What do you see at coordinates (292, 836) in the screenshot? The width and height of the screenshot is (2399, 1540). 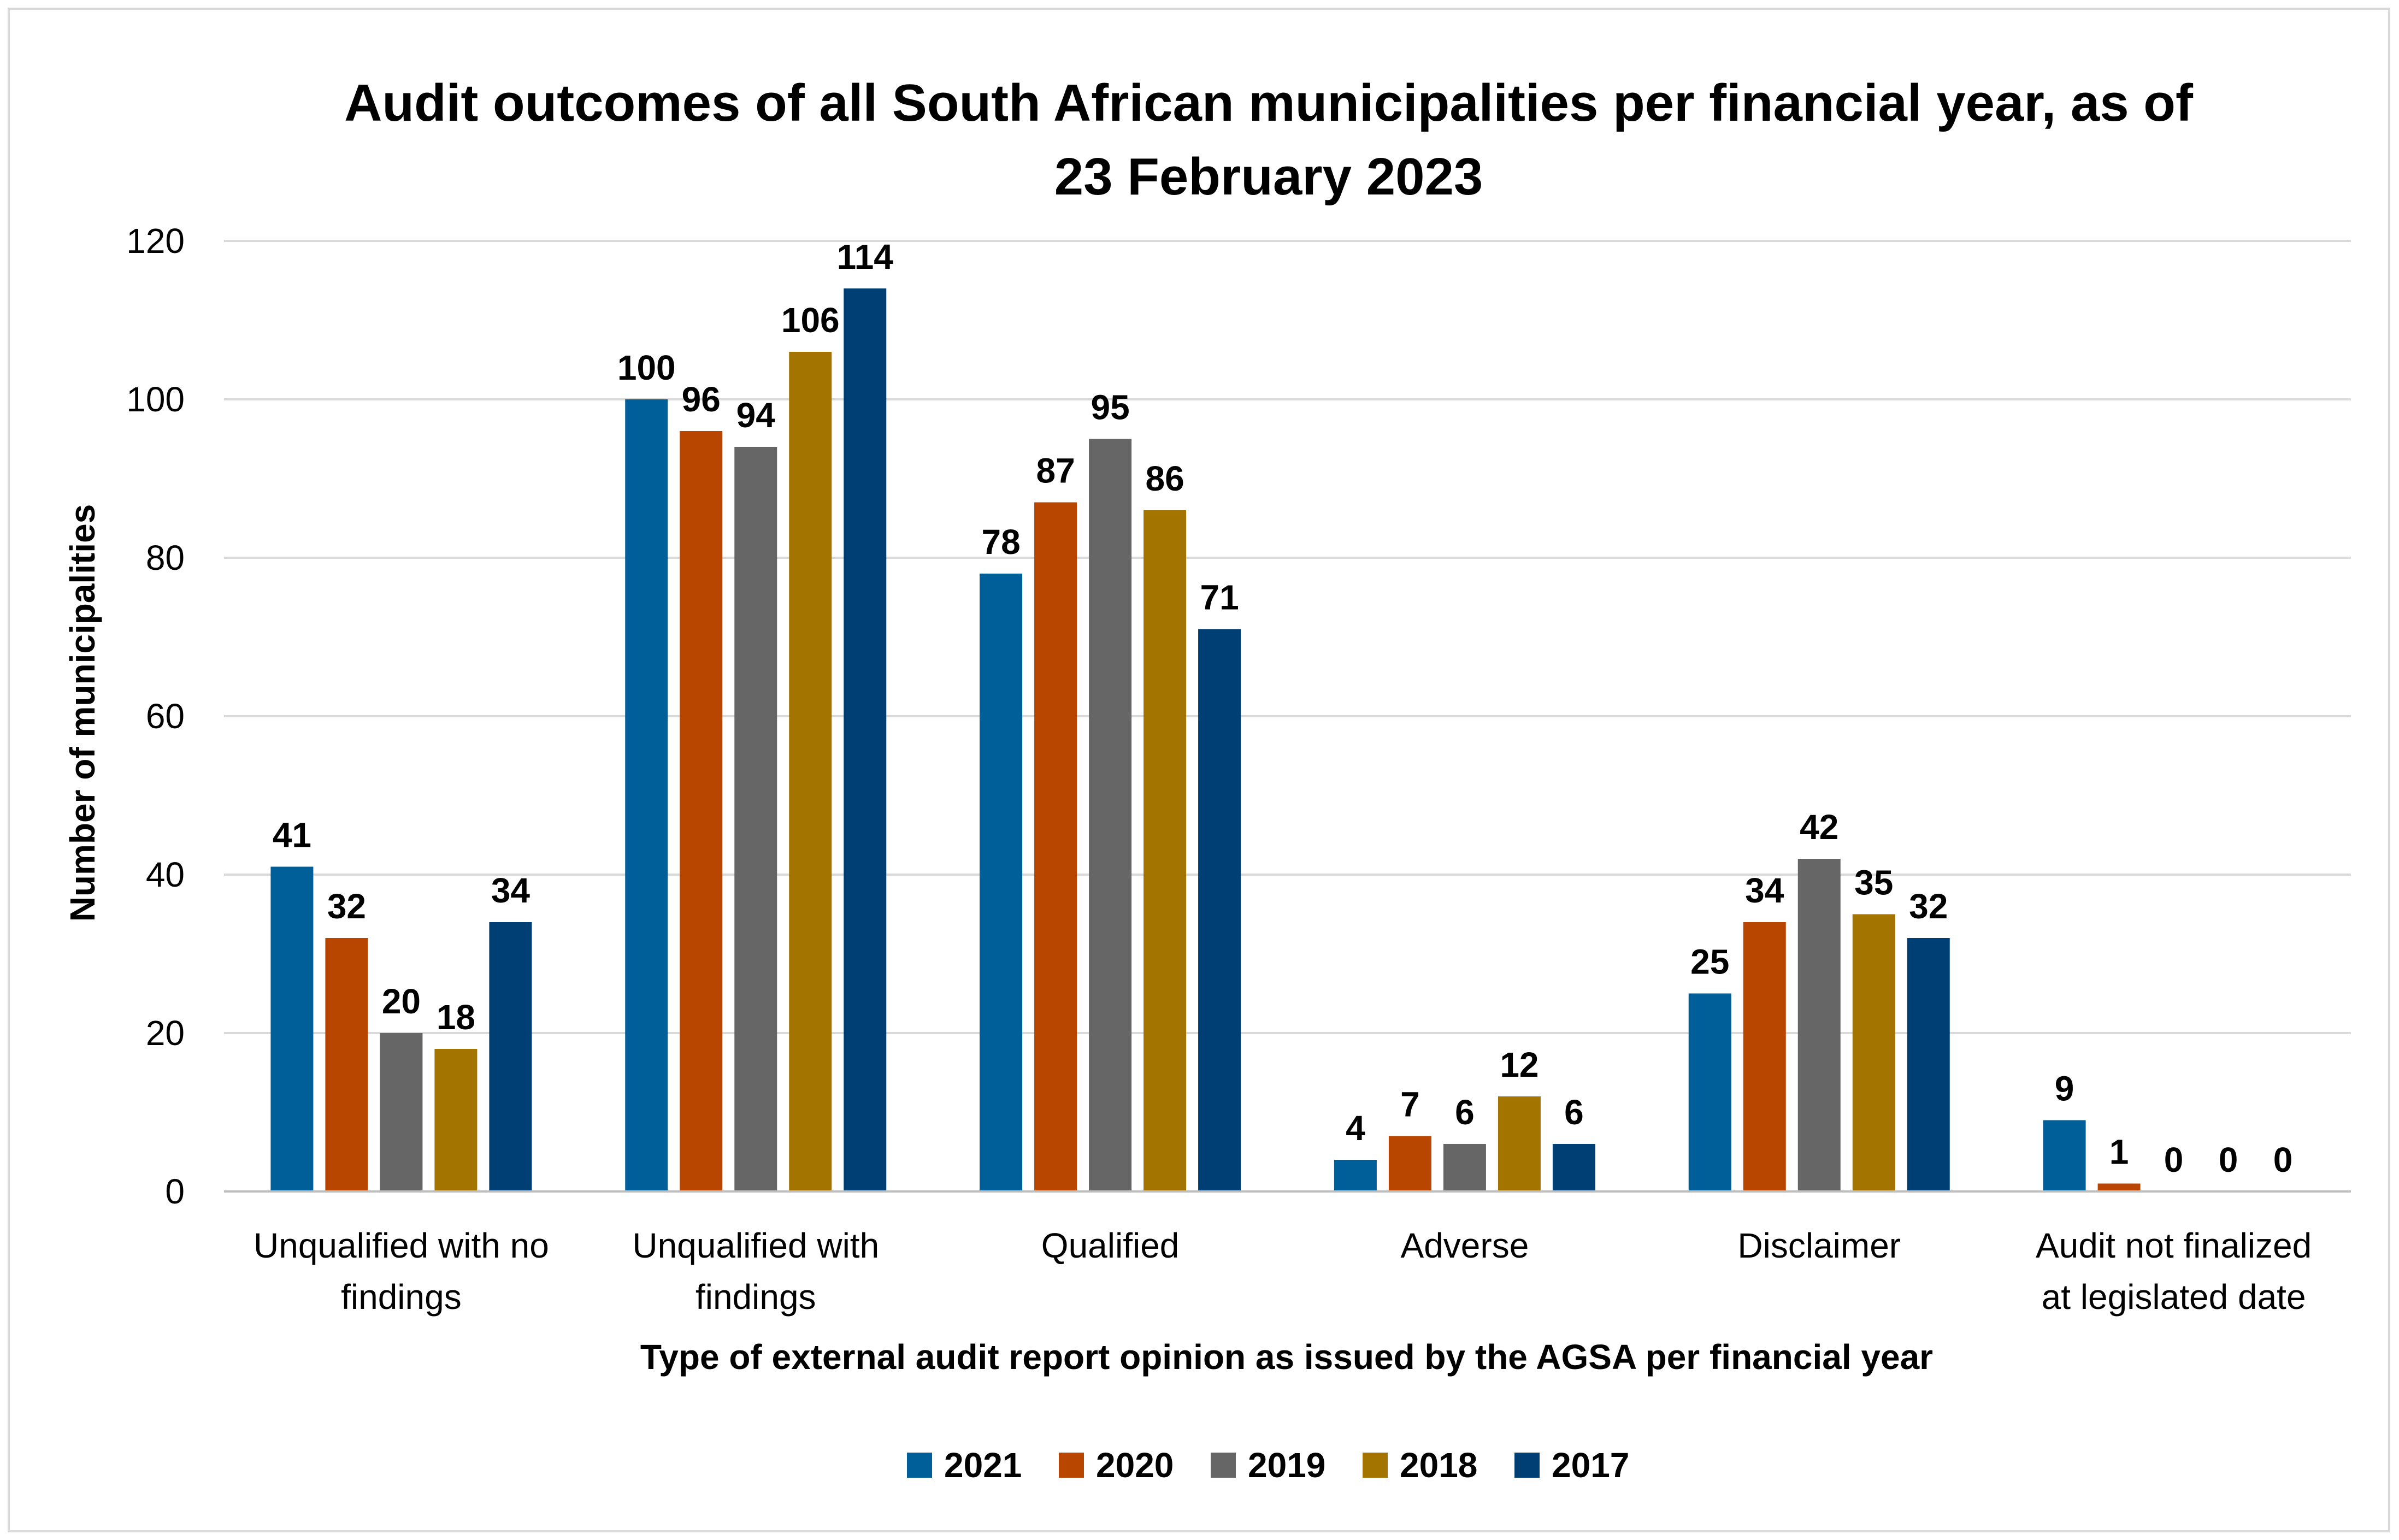 I see `data-label-2021-0: 41` at bounding box center [292, 836].